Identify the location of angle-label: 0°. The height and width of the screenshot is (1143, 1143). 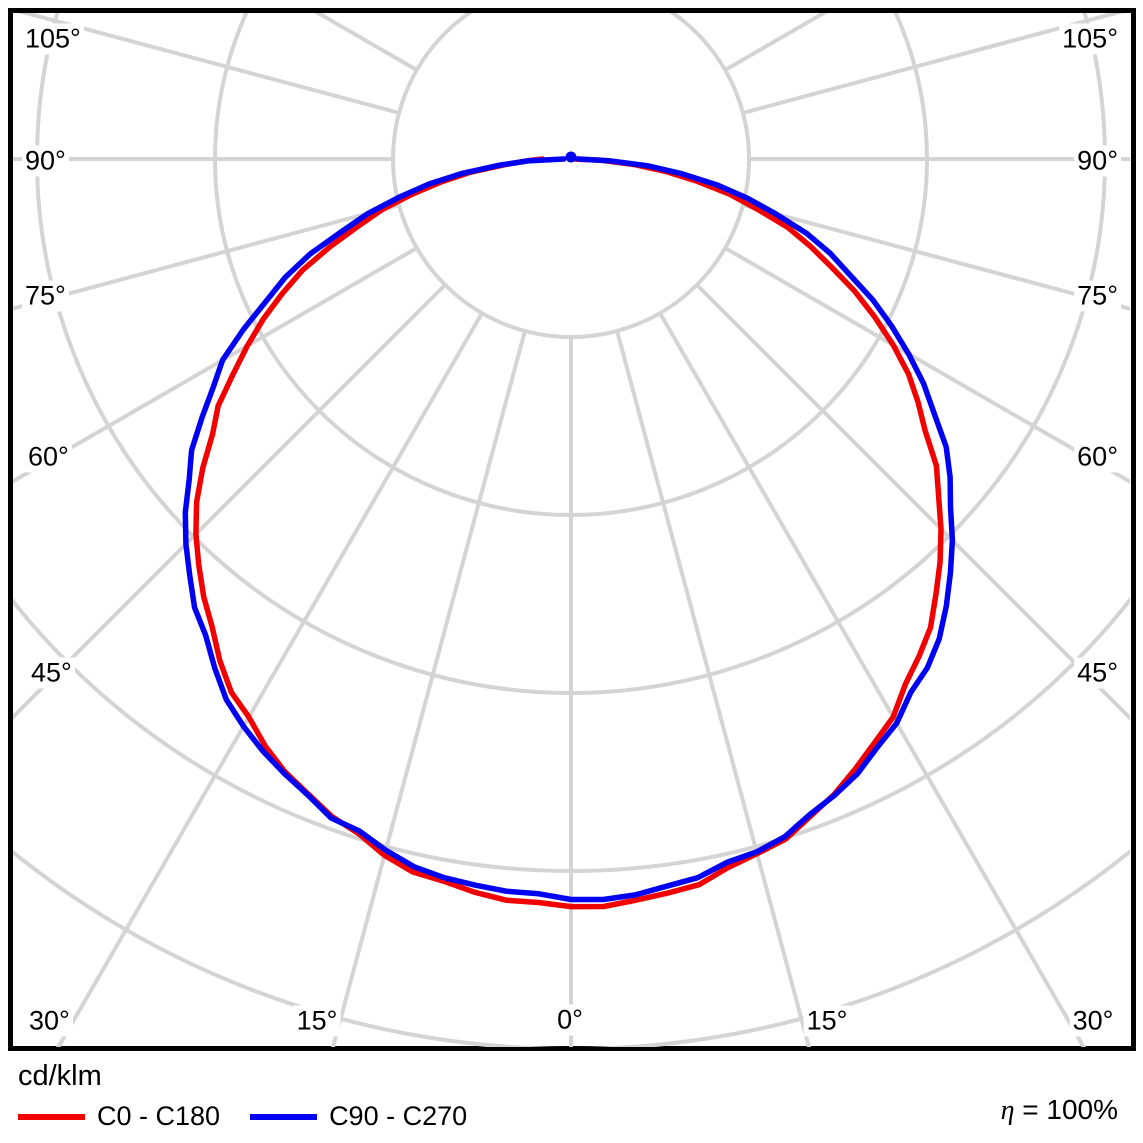
(570, 1020).